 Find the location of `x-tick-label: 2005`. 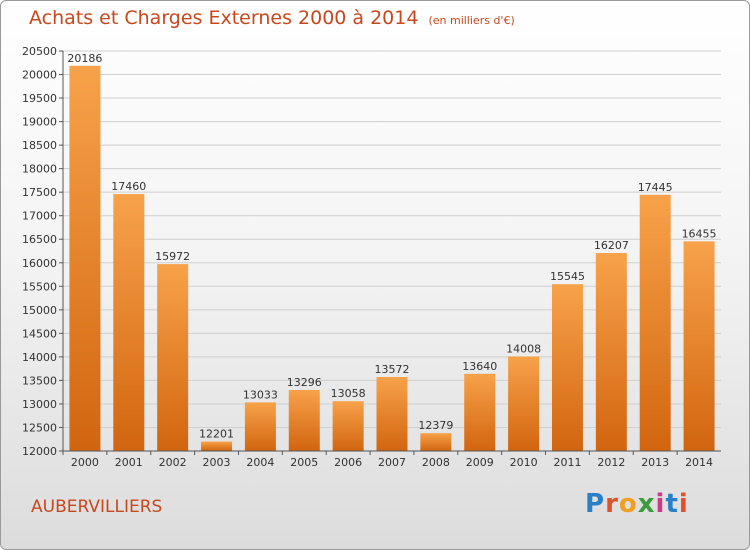

x-tick-label: 2005 is located at coordinates (304, 462).